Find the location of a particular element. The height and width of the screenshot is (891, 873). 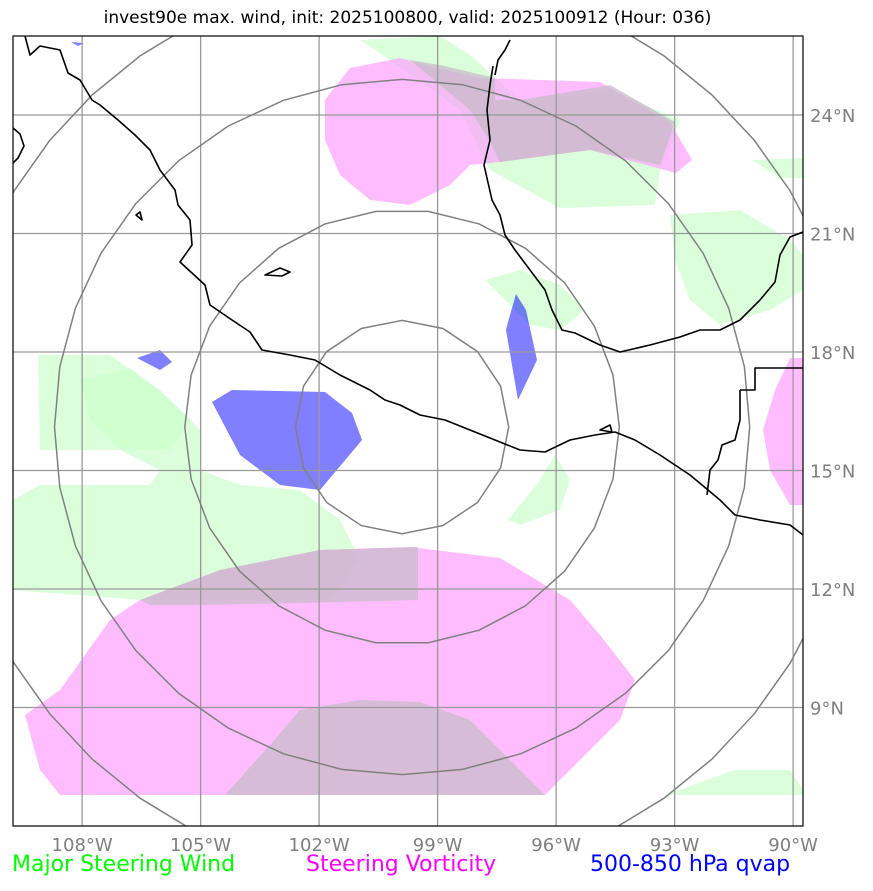

lon-tick-label: 93°W is located at coordinates (675, 845).